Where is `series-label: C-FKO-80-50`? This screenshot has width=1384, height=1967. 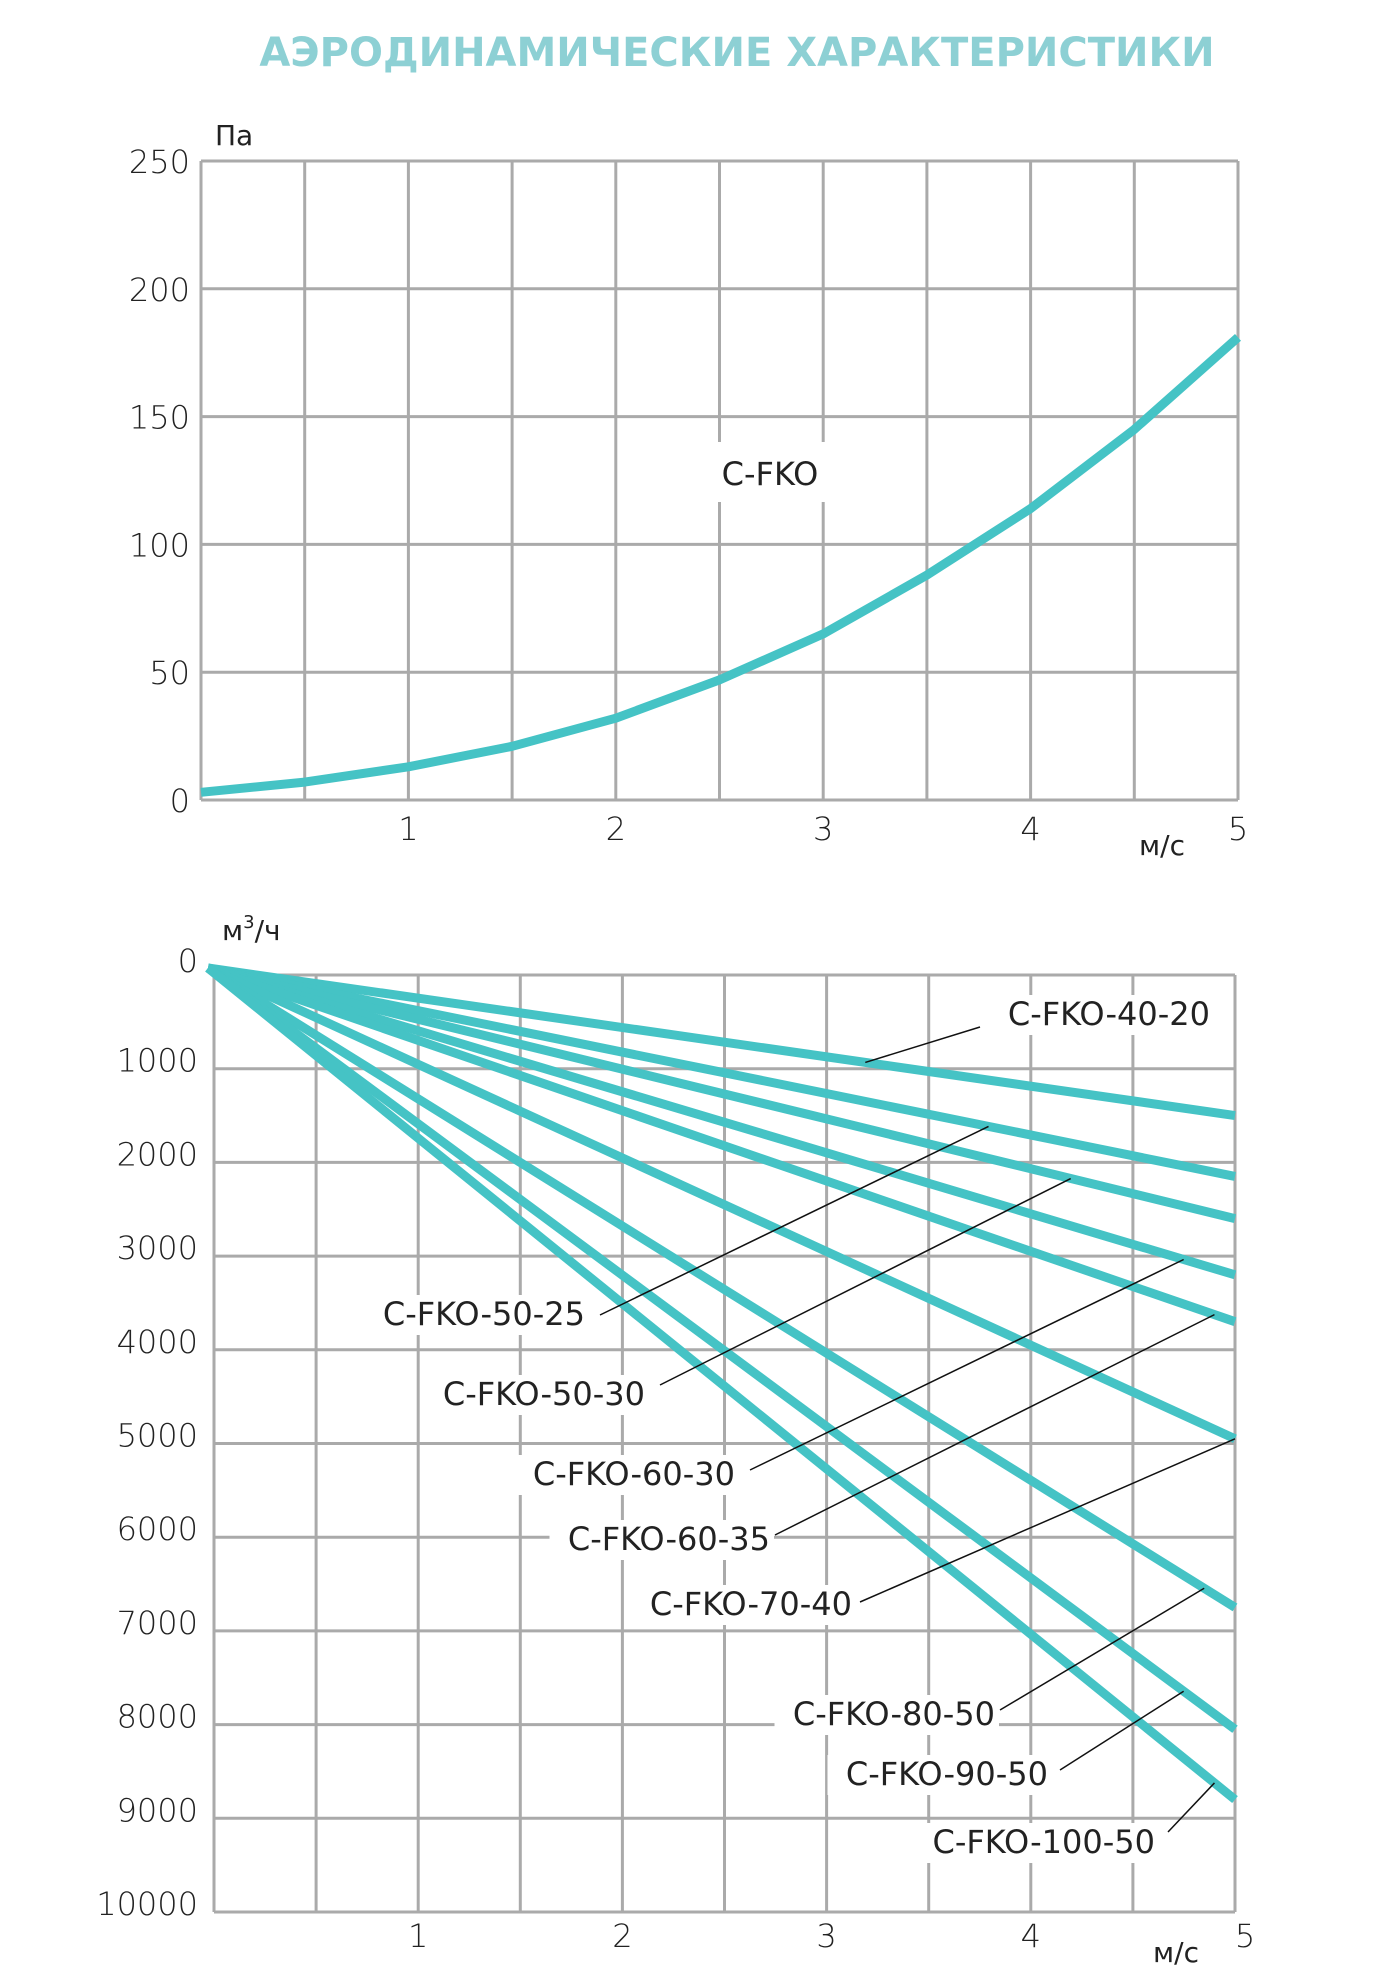 series-label: C-FKO-80-50 is located at coordinates (894, 1714).